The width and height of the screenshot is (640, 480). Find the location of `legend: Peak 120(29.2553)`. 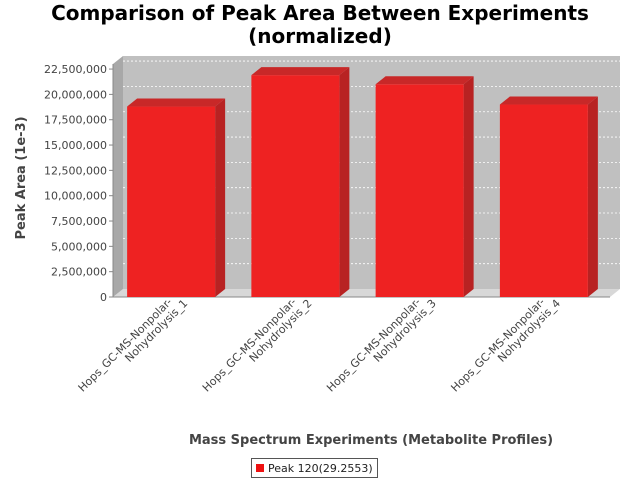

legend: Peak 120(29.2553) is located at coordinates (314, 468).